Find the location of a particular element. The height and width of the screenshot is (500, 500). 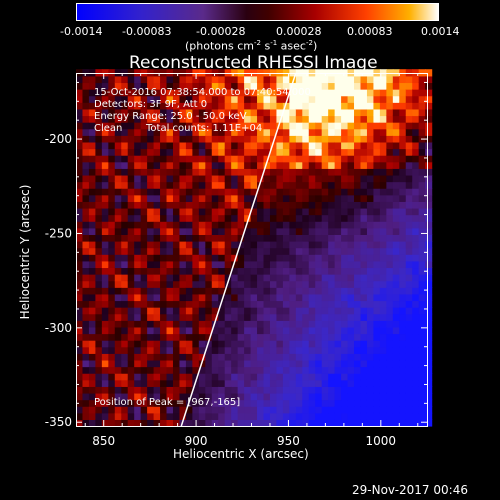

colorbar-tick-label: 0.00028 is located at coordinates (299, 31).